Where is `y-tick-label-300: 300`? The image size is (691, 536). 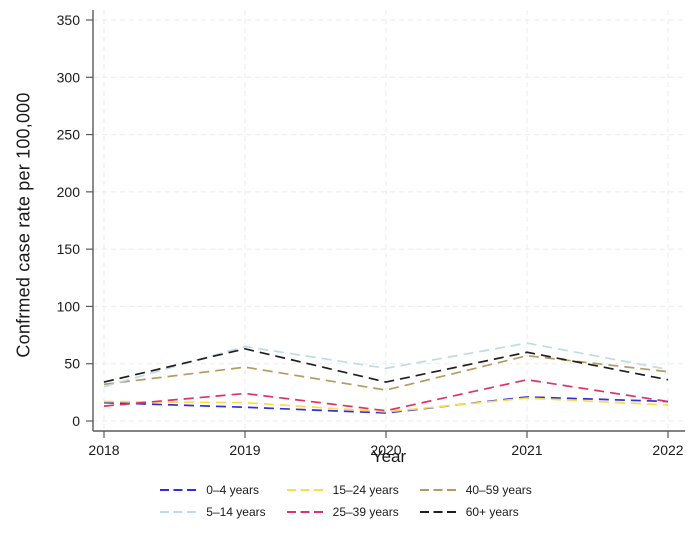
y-tick-label-300: 300 is located at coordinates (69, 77).